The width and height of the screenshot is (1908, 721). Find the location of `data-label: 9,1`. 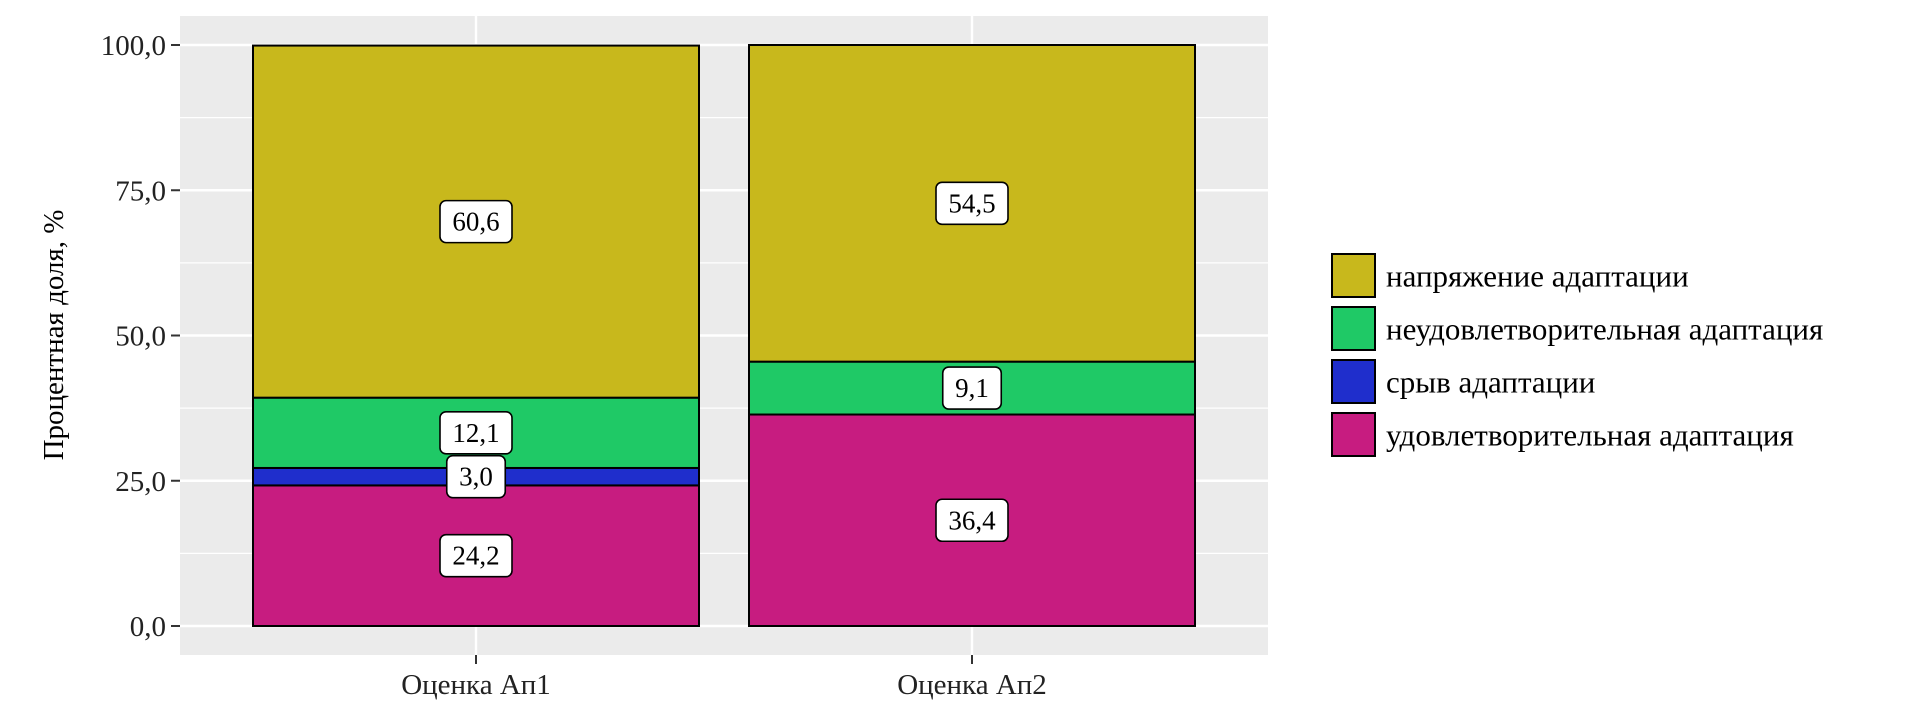

data-label: 9,1 is located at coordinates (972, 388).